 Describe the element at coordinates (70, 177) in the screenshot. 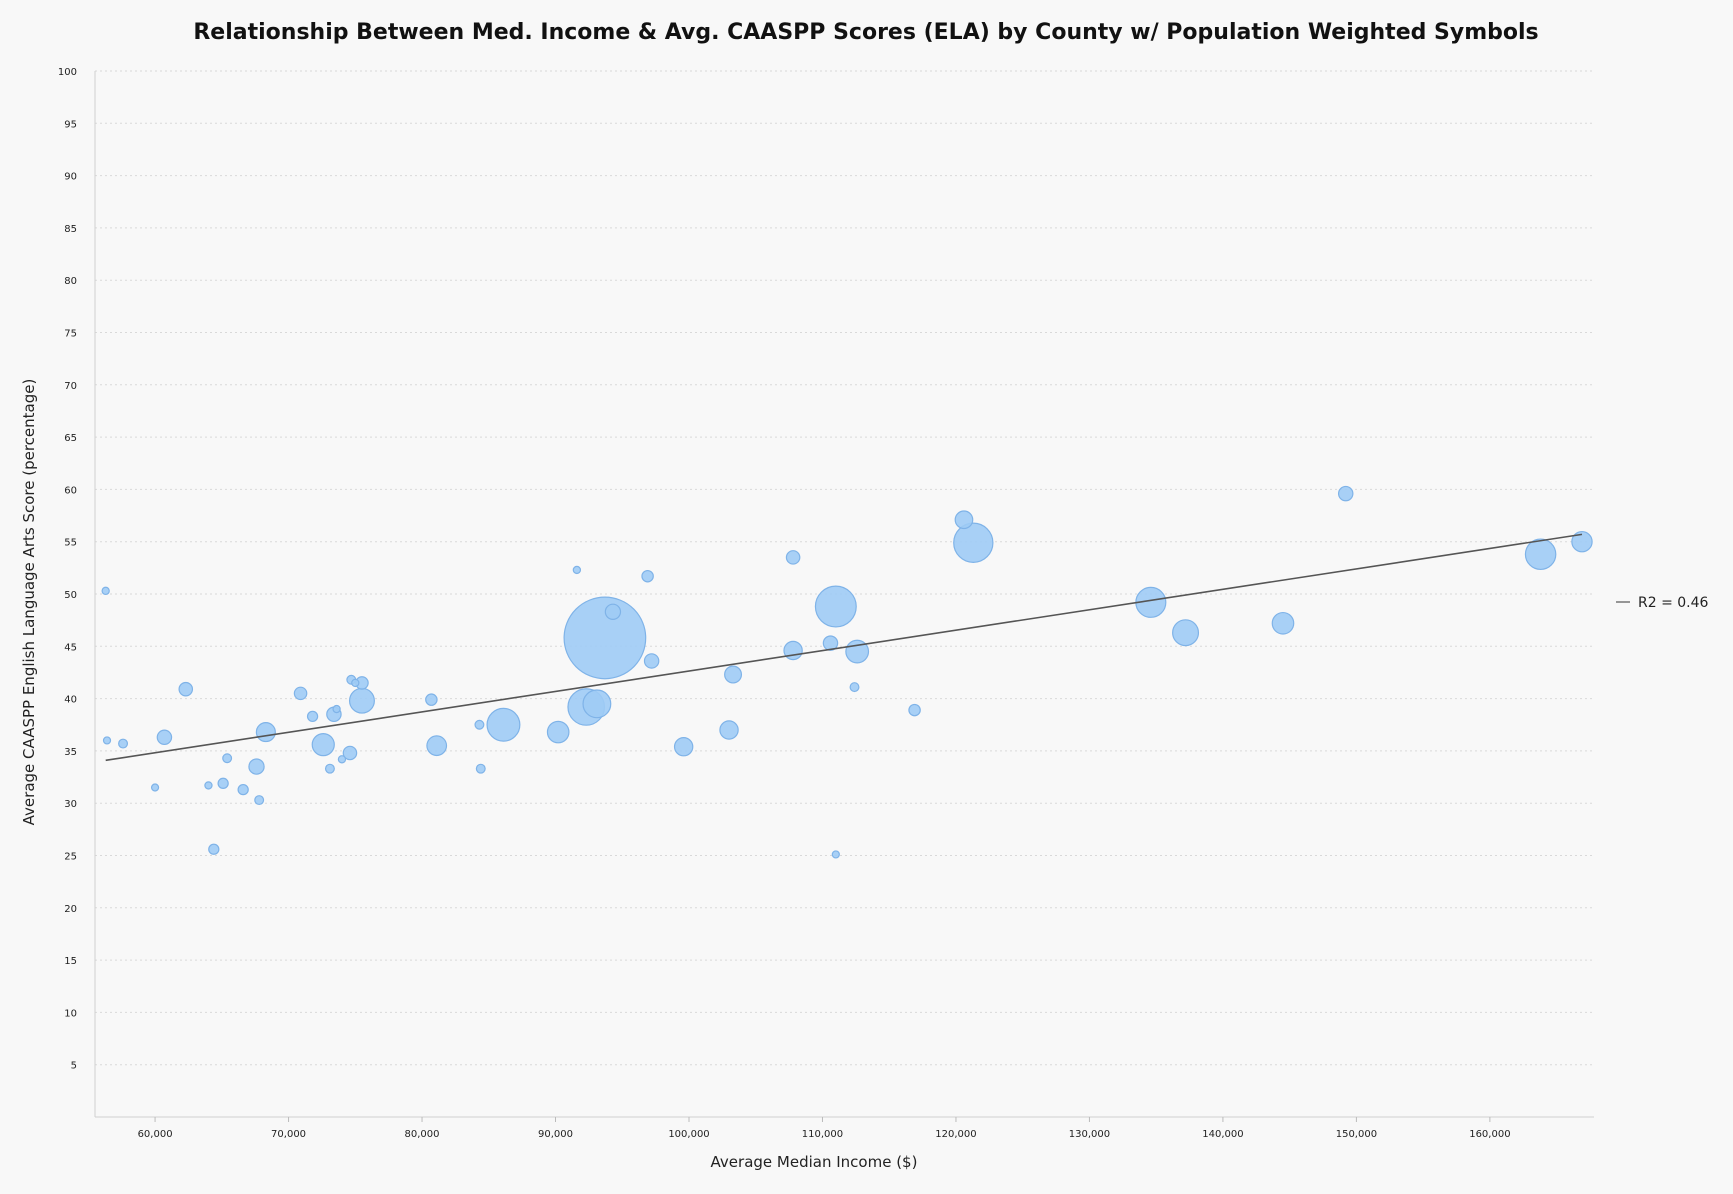

I see `y-tick-label-90: 90` at that location.